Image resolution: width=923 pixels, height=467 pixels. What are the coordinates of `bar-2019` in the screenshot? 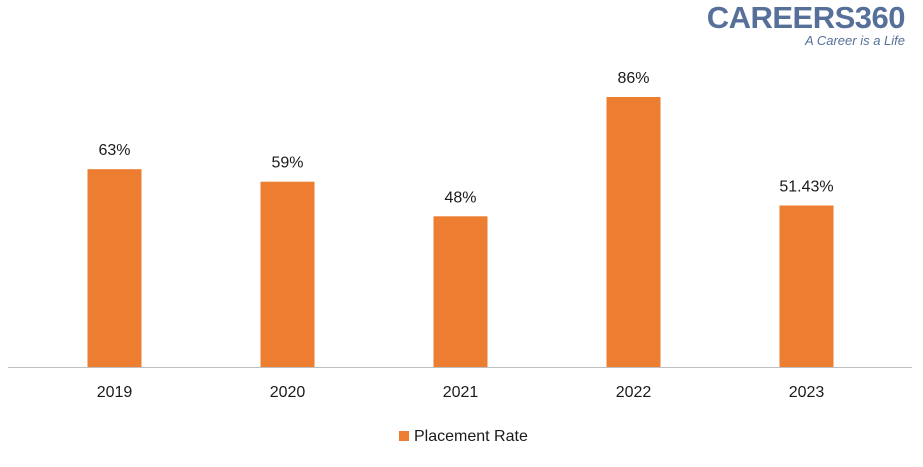 It's located at (114, 268).